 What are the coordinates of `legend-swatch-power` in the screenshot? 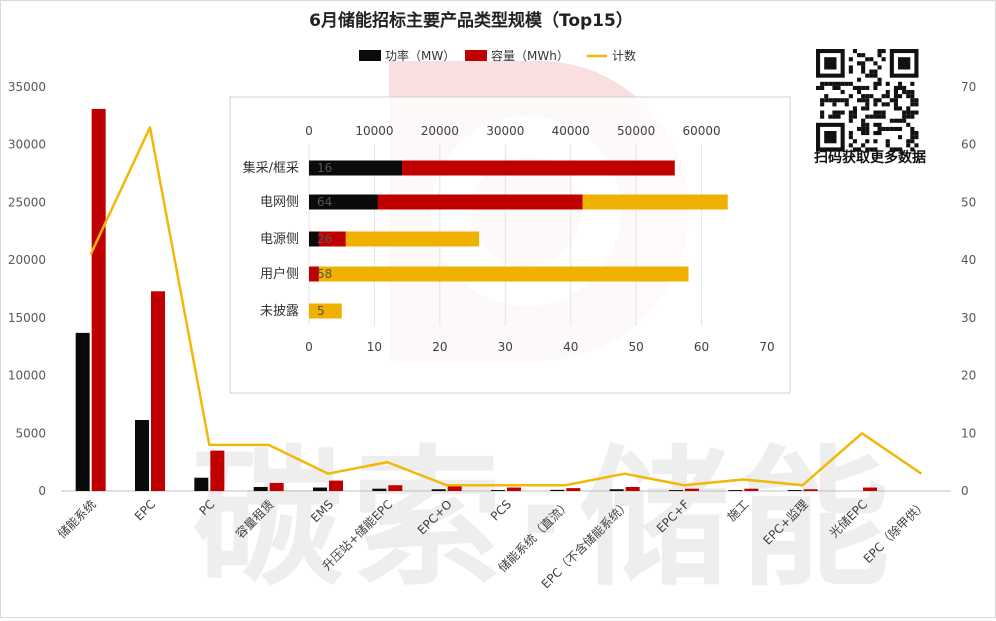 It's located at (370, 55).